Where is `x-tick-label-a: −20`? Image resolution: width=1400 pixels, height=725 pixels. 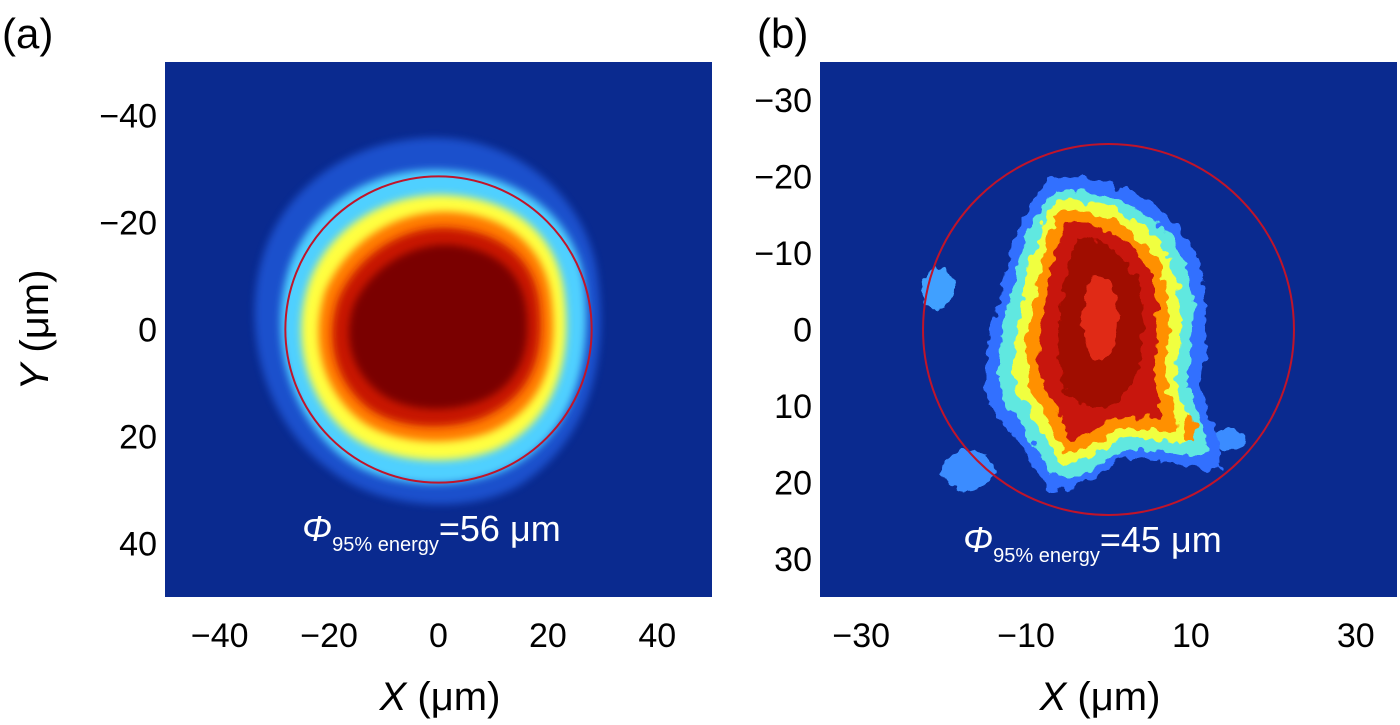 x-tick-label-a: −20 is located at coordinates (329, 636).